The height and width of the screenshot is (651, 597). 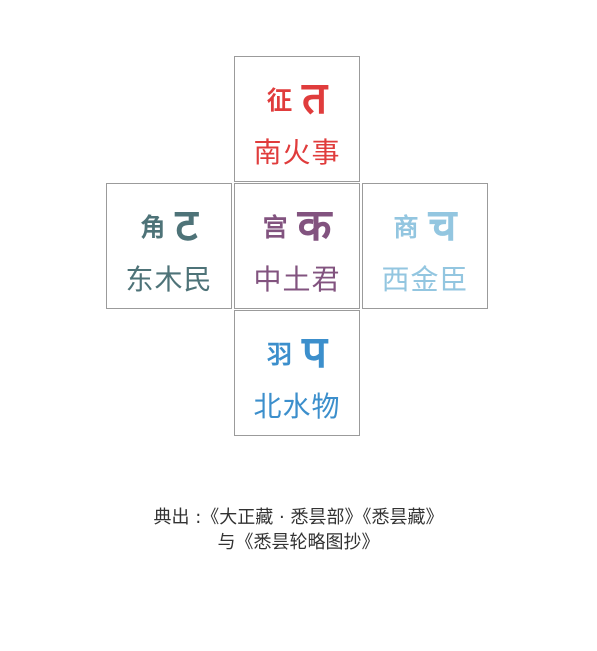 I want to click on label-west-metal-minister: 西金臣, so click(x=425, y=279).